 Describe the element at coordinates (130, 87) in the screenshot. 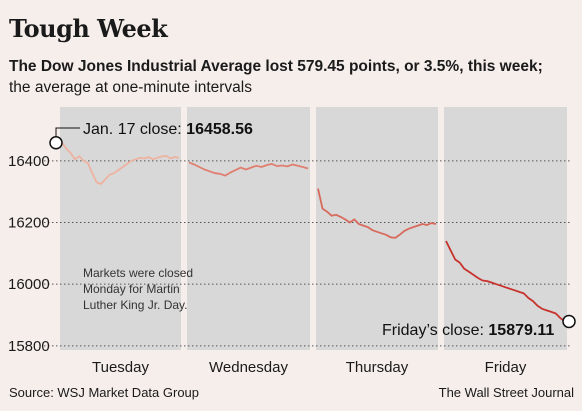

I see `chart-subtitle-detail: the average at one-minute intervals` at that location.